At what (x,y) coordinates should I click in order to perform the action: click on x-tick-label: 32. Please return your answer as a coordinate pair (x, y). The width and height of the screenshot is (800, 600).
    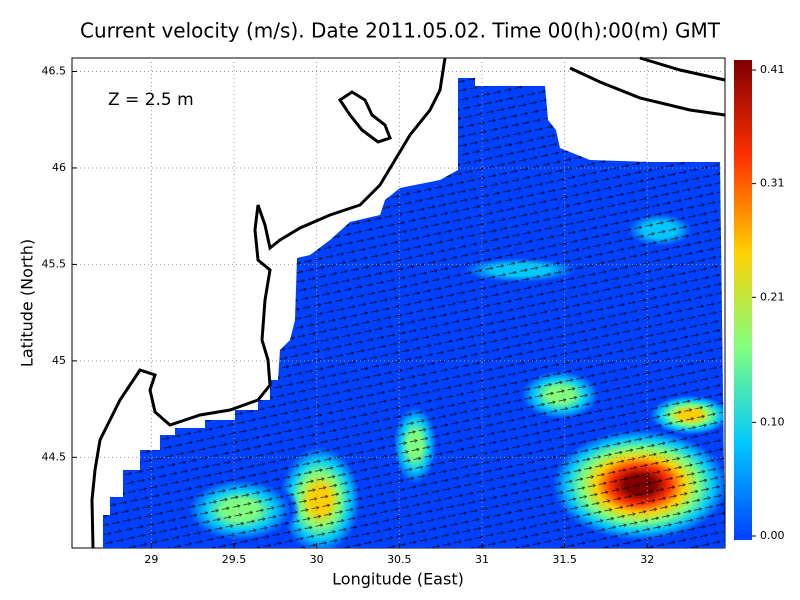
    Looking at the image, I should click on (647, 559).